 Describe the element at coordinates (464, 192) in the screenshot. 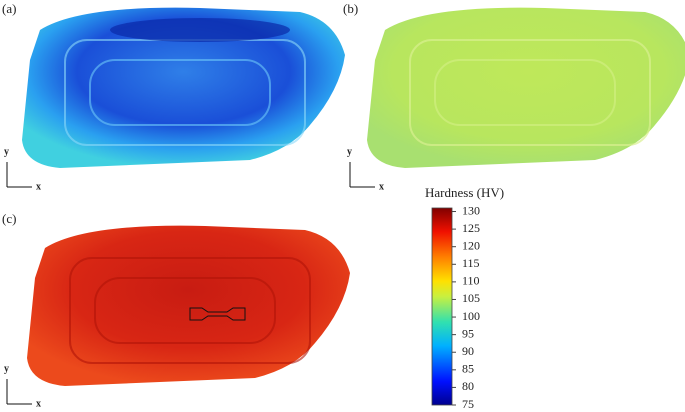

I see `colorbar-title: Hardness (HV)` at that location.